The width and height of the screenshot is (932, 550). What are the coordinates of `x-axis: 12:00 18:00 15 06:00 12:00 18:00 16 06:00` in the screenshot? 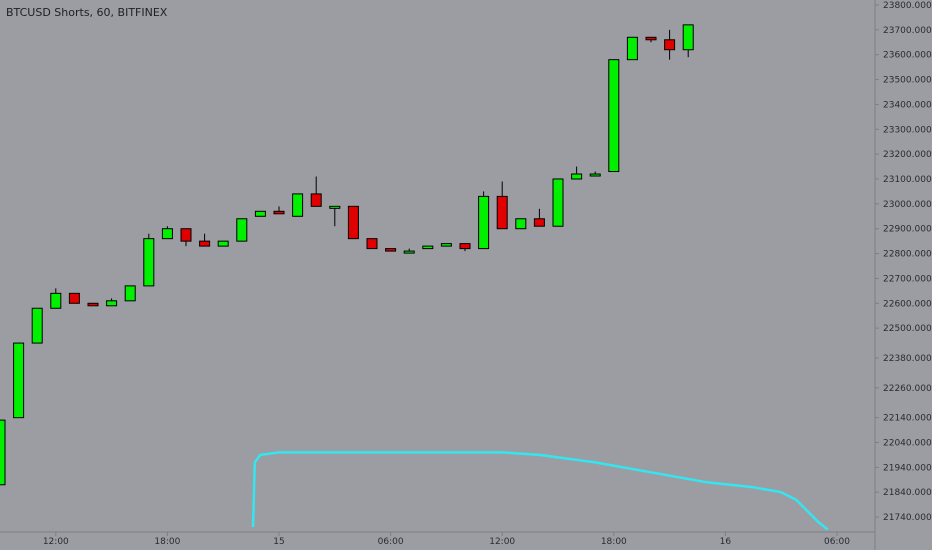 It's located at (437, 539).